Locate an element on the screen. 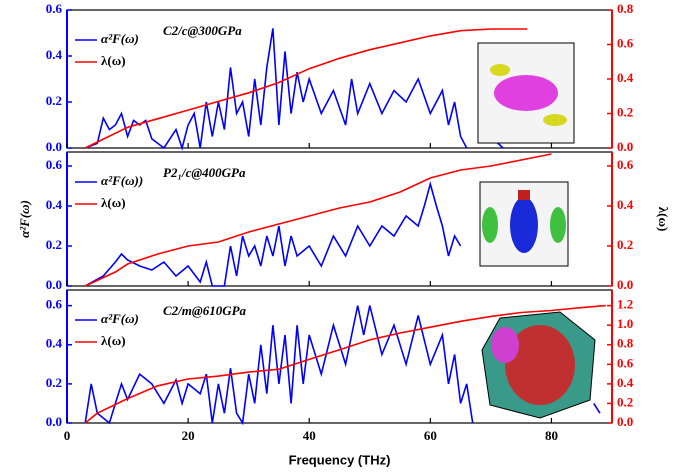 The image size is (685, 474). annotation: C2/c@300GPa is located at coordinates (202, 30).